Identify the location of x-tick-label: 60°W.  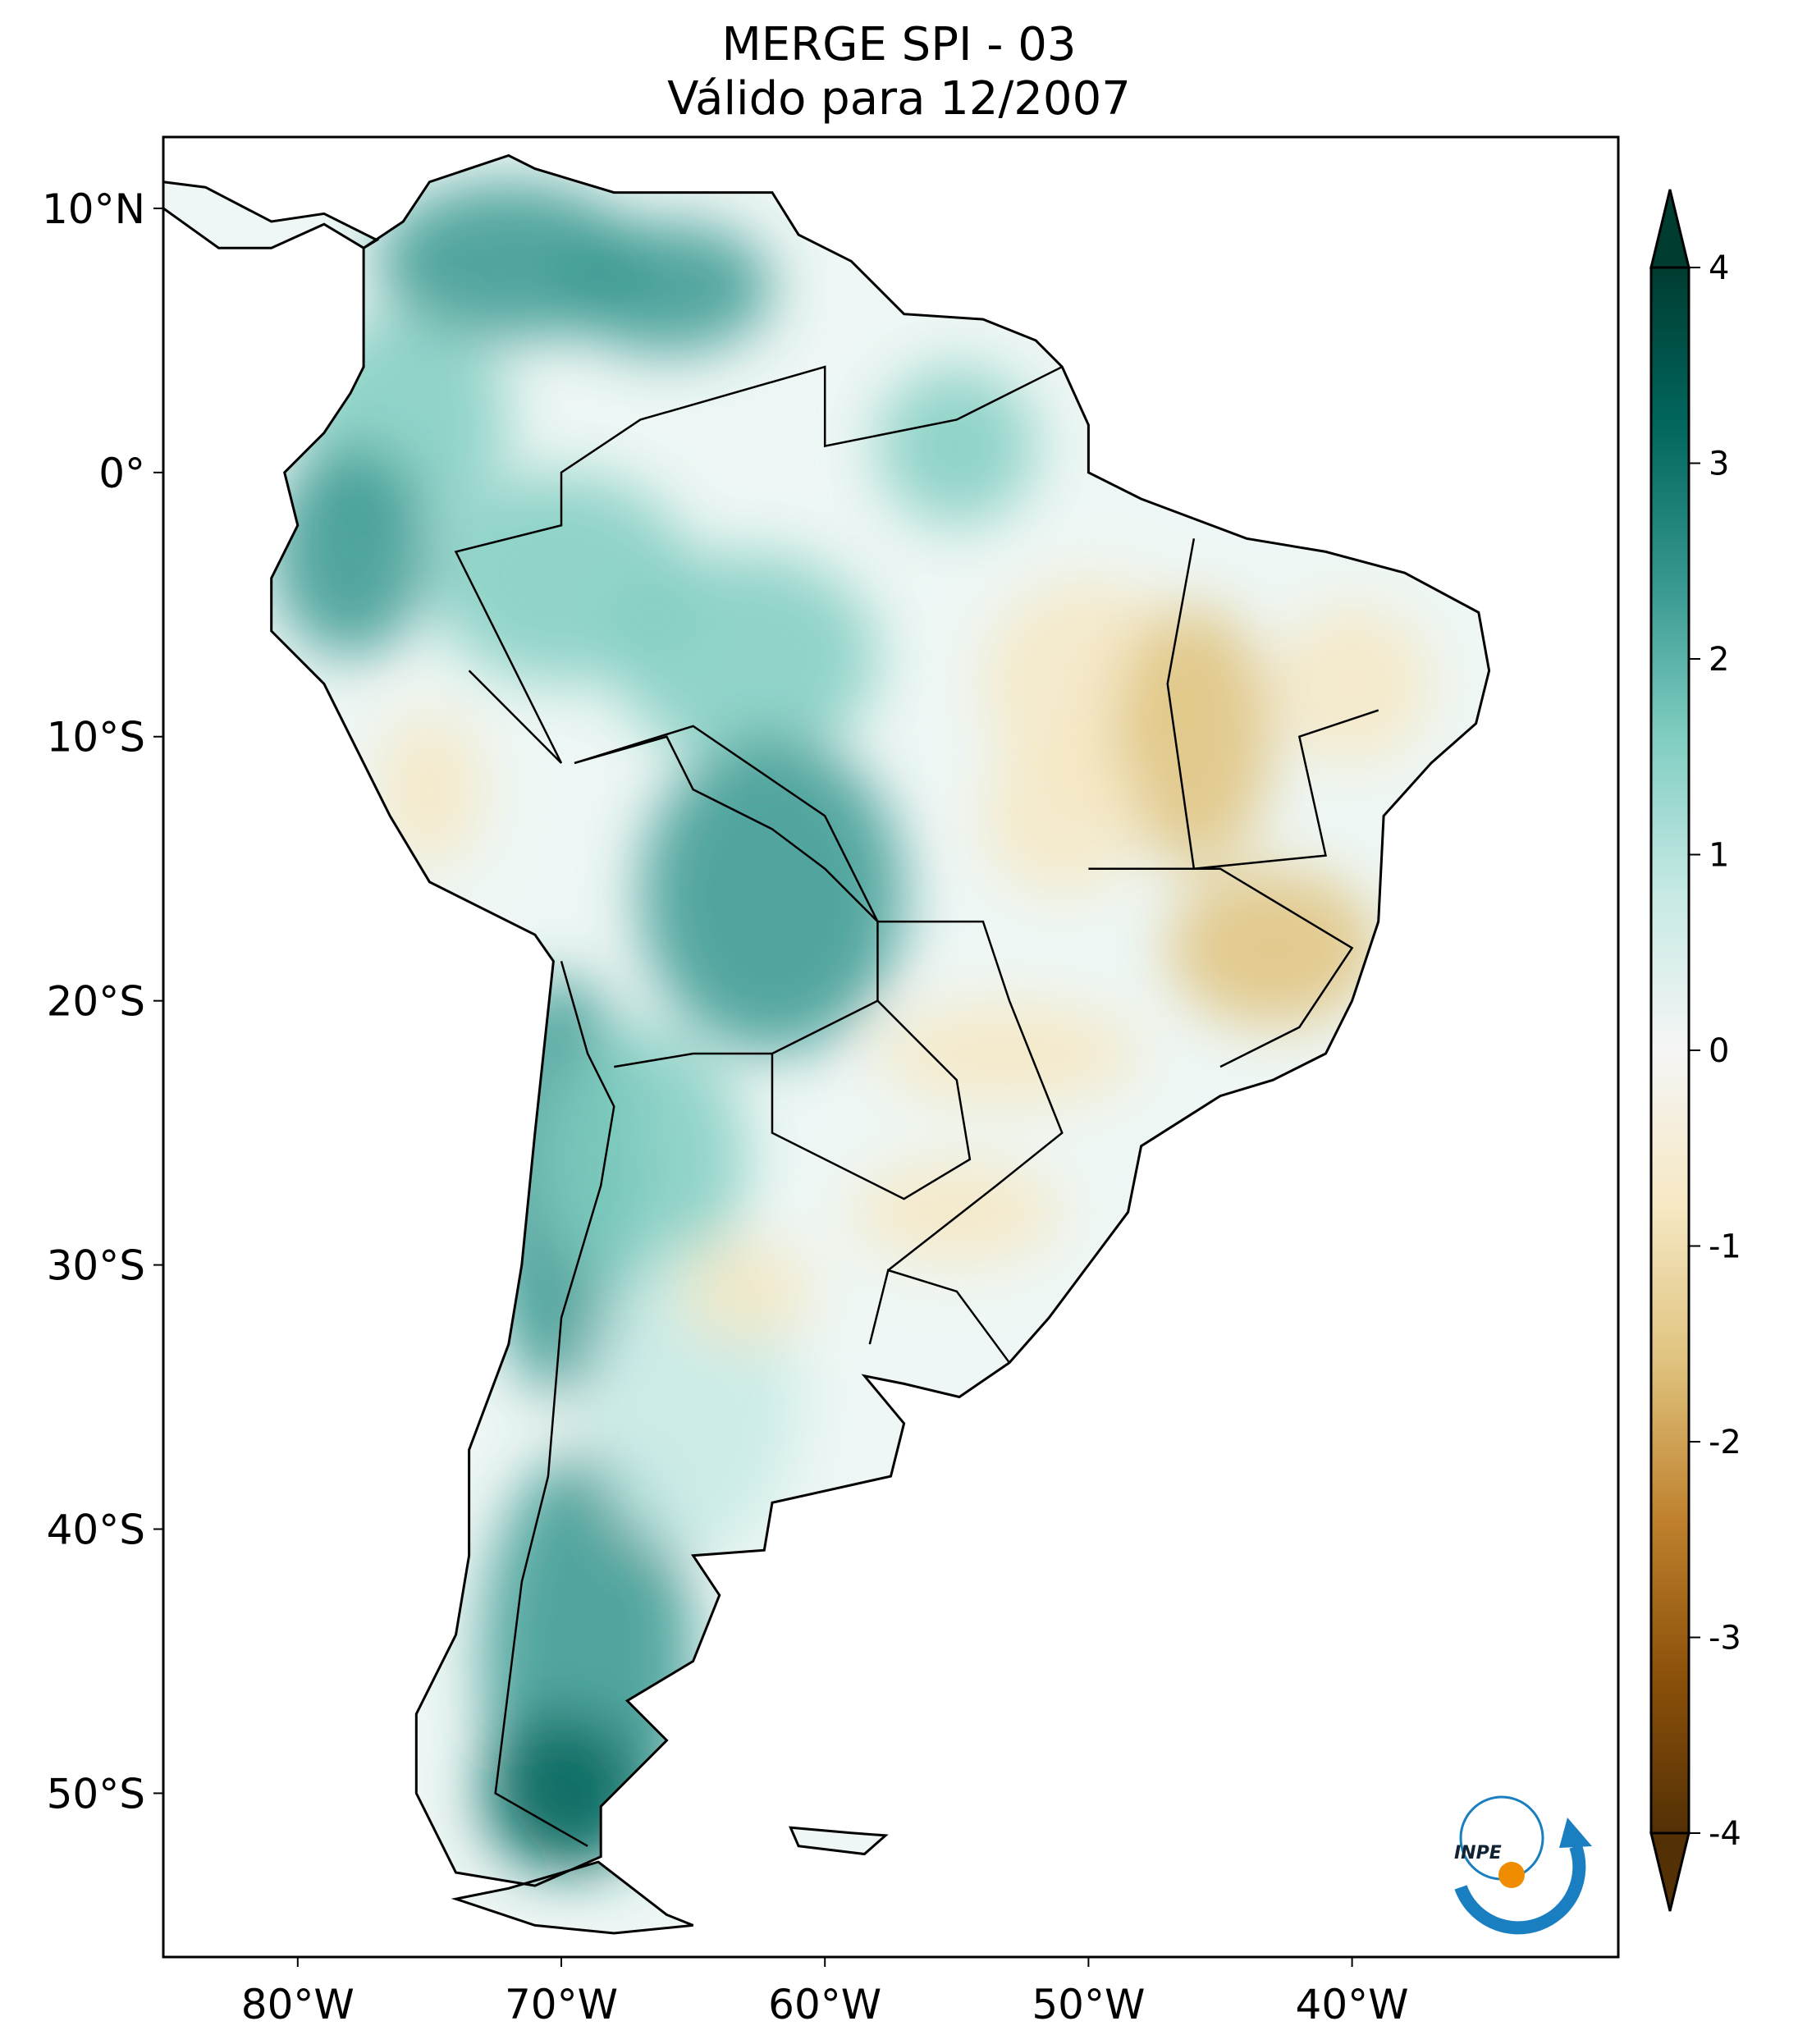
(824, 2005).